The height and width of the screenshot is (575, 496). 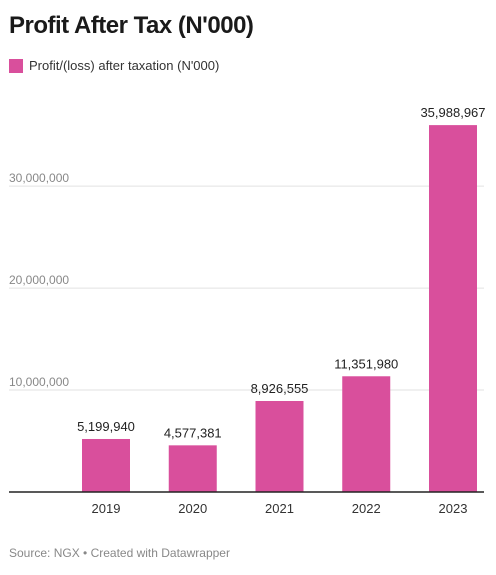 I want to click on y-tick-label: 20,000,000, so click(x=39, y=280).